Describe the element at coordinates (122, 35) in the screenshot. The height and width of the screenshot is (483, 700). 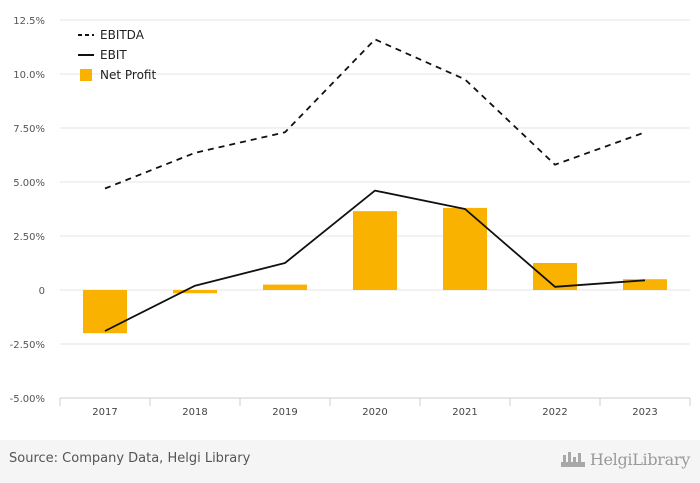
I see `legend-label: EBITDA` at that location.